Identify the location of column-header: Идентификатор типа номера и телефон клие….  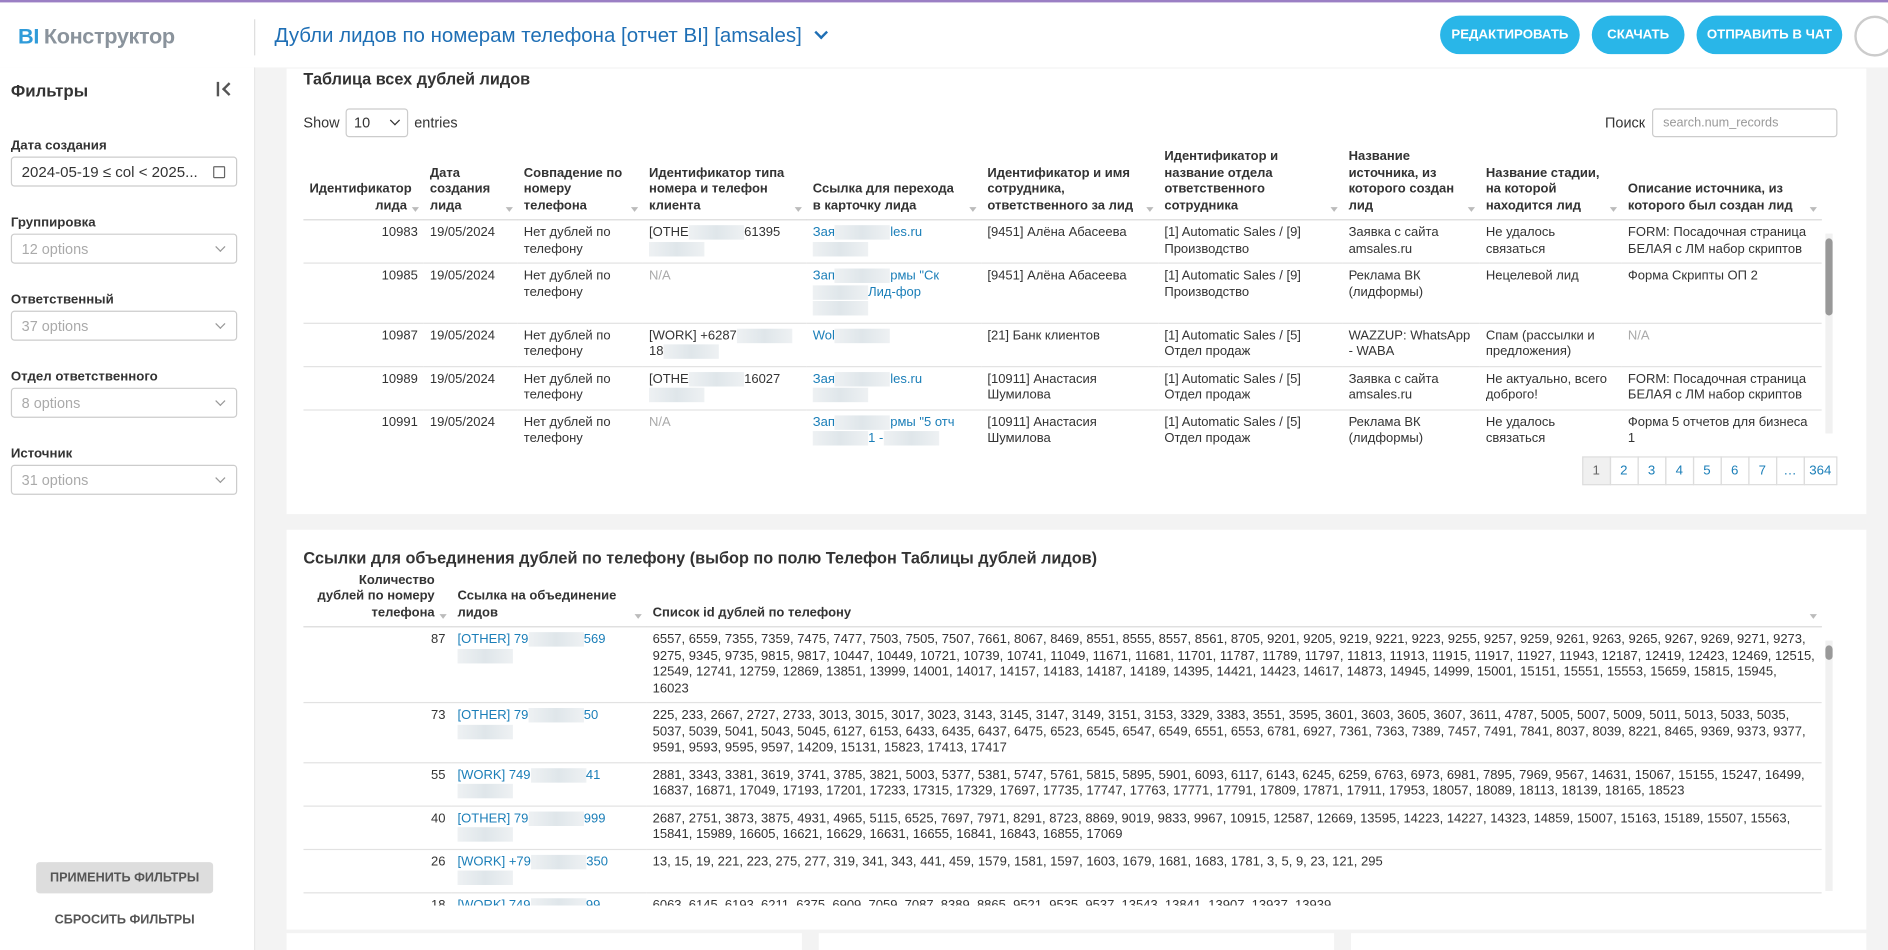
(725, 184).